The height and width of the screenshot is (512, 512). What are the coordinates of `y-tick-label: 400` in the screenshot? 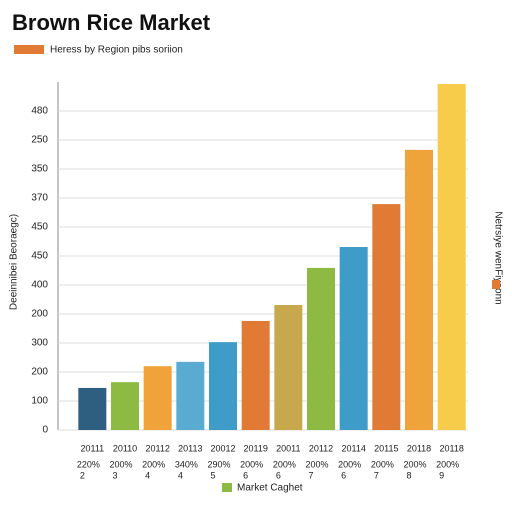 It's located at (39, 285).